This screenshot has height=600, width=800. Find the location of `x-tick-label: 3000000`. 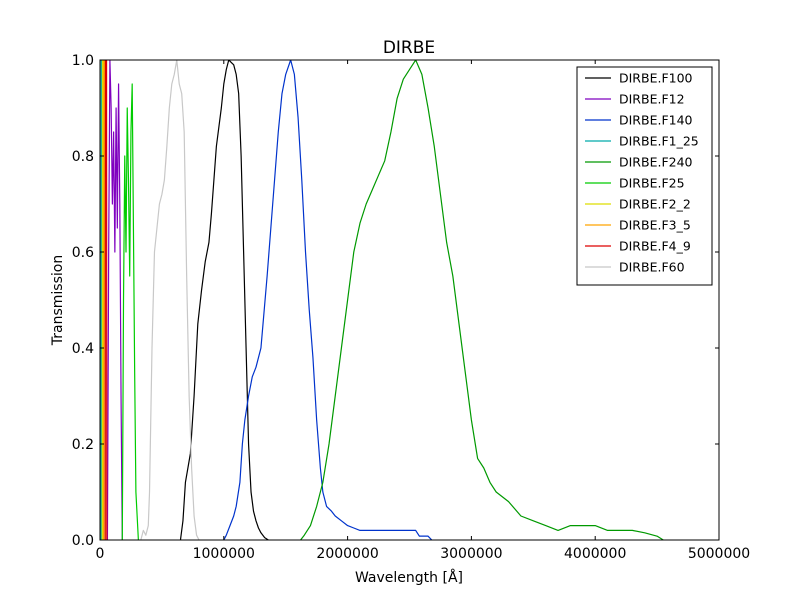

x-tick-label: 3000000 is located at coordinates (471, 554).